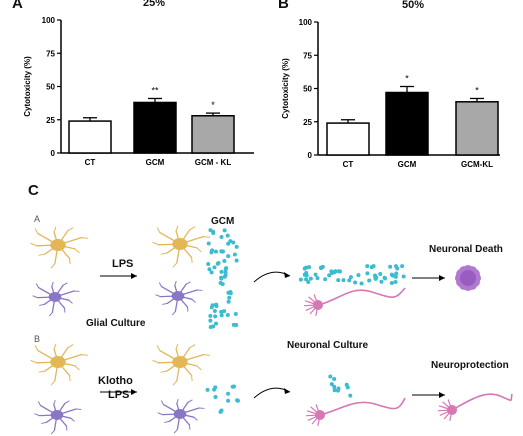 The height and width of the screenshot is (436, 523). What do you see at coordinates (413, 5) in the screenshot?
I see `panel-b-title: 50%` at bounding box center [413, 5].